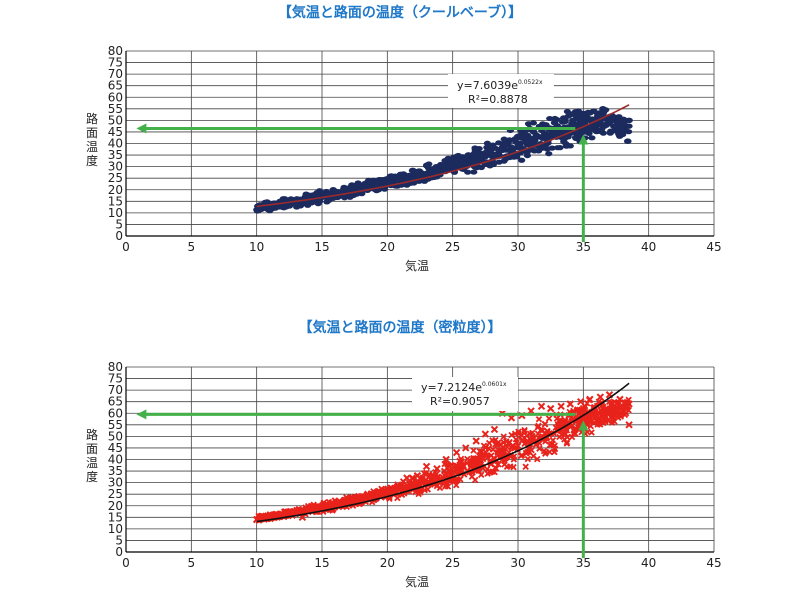 This screenshot has width=800, height=600. I want to click on equation-box: y=7.6039e0.0522x R²=0.8878, so click(501, 91).